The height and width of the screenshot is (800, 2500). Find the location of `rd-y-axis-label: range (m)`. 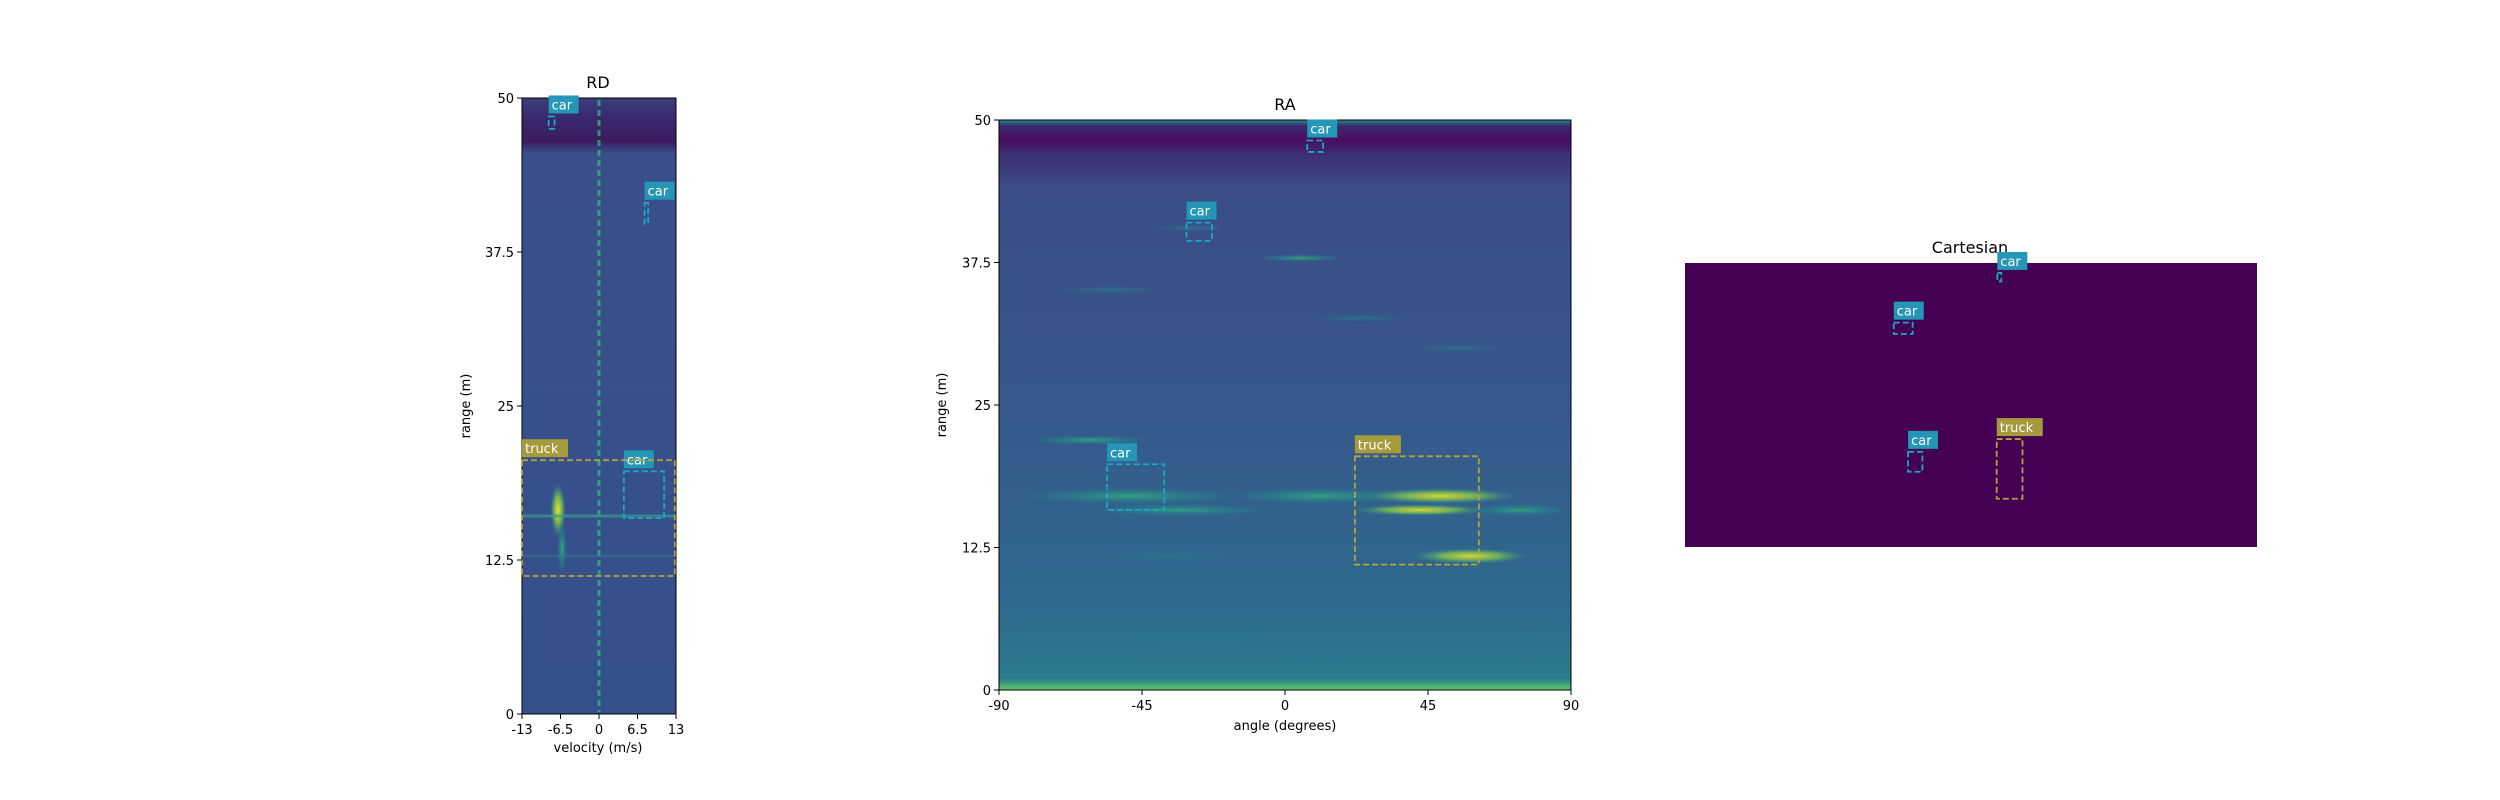

rd-y-axis-label: range (m) is located at coordinates (466, 406).